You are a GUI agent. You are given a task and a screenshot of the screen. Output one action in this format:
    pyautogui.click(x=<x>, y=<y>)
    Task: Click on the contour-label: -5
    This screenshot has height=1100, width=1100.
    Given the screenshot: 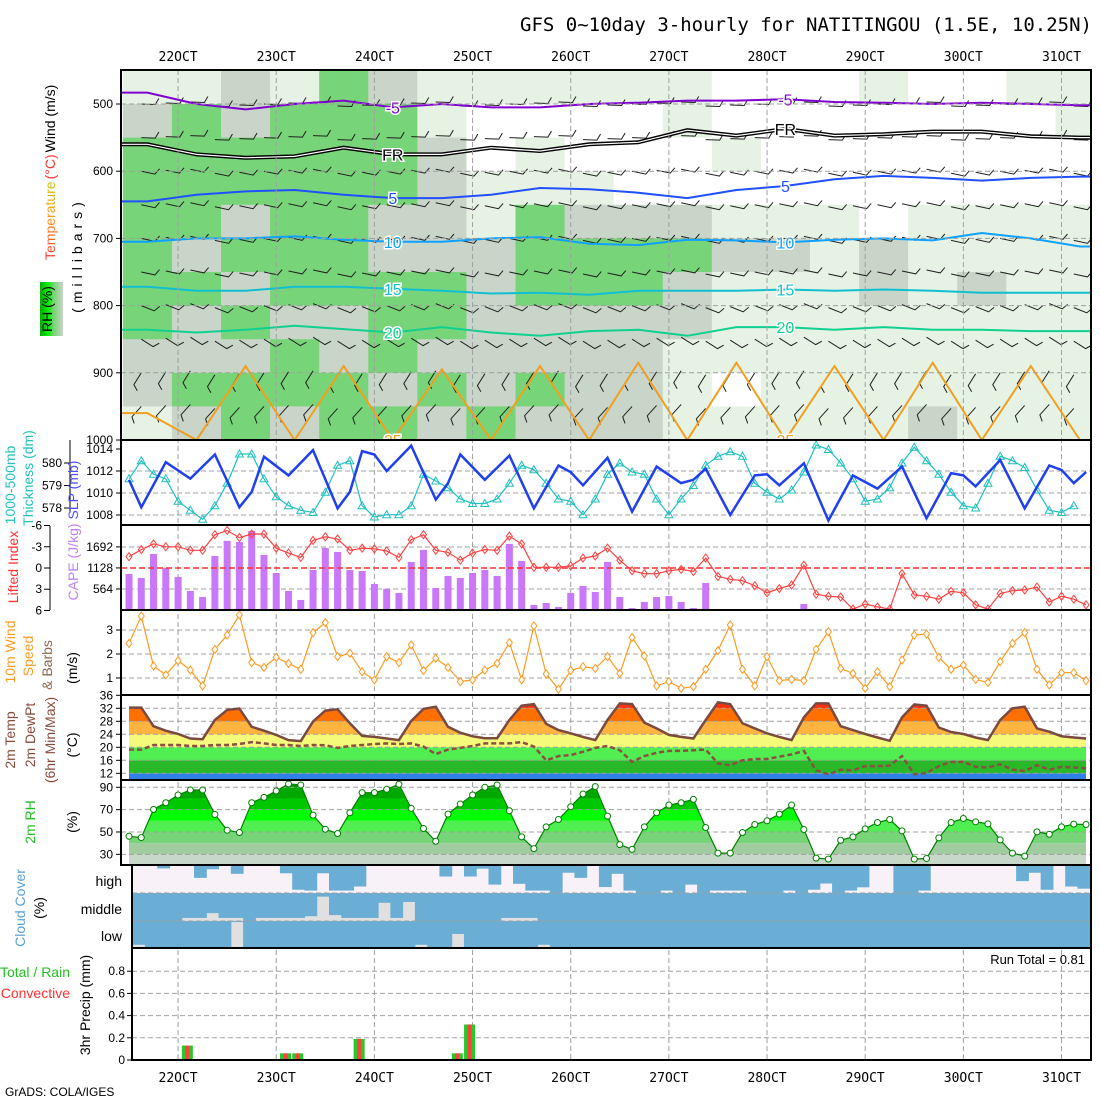 What is the action you would take?
    pyautogui.click(x=785, y=100)
    